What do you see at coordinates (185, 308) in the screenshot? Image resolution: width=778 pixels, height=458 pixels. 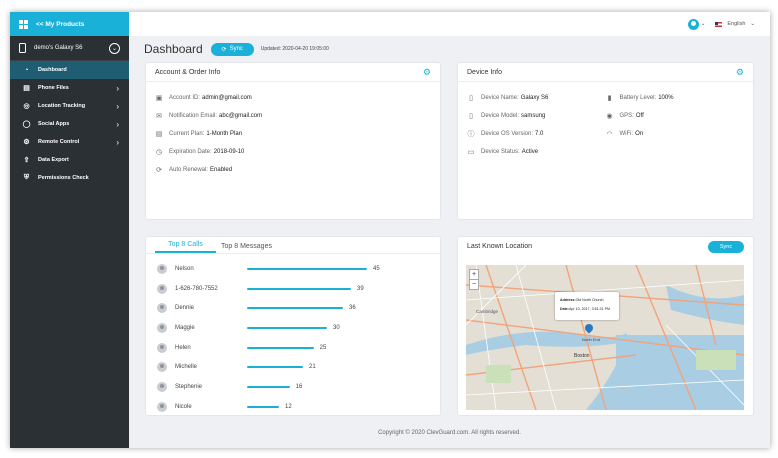 I see `contact-name: Dennie` at bounding box center [185, 308].